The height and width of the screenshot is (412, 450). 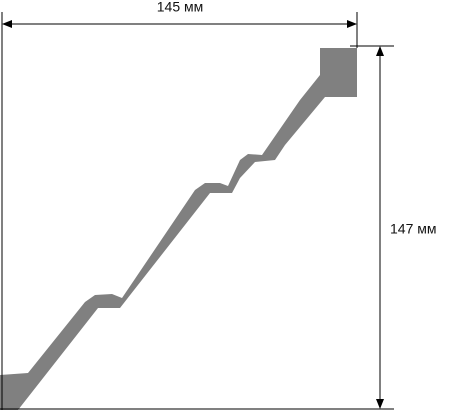 I want to click on height-label: 147 мм, so click(x=413, y=229).